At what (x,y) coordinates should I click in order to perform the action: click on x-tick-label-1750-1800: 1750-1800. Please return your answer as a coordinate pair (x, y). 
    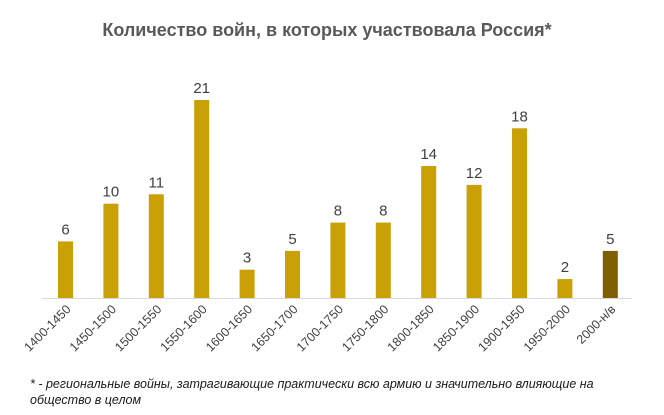
    Looking at the image, I should click on (365, 328).